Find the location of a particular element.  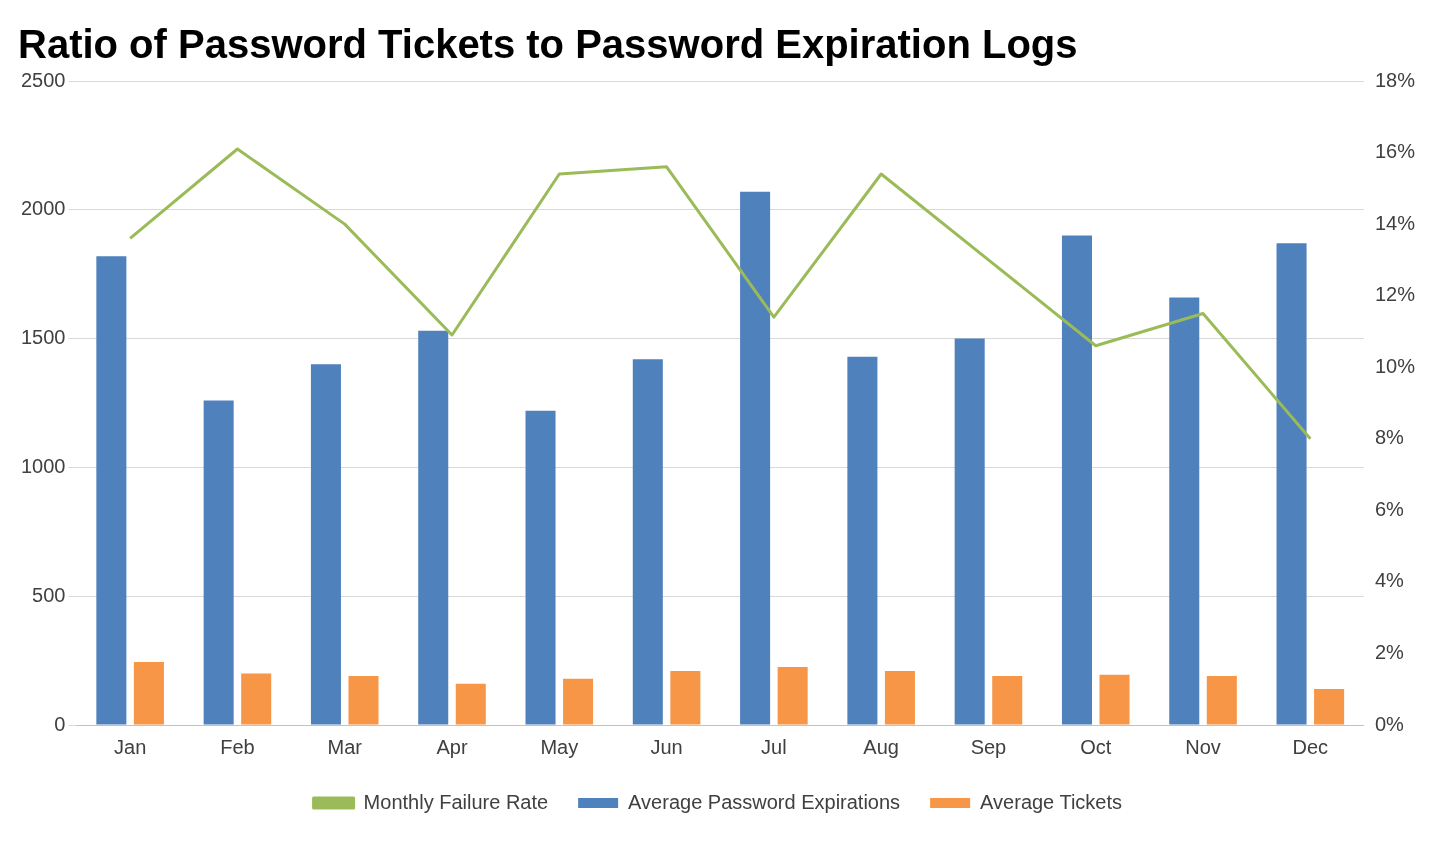

y-tick-label: 1500 is located at coordinates (43, 337).